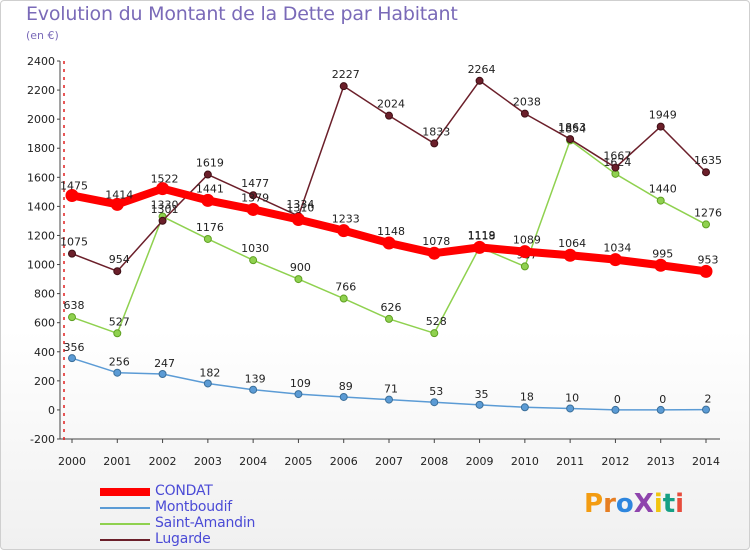 This screenshot has width=750, height=550. Describe the element at coordinates (41, 265) in the screenshot. I see `y-tick-label: 1000` at that location.